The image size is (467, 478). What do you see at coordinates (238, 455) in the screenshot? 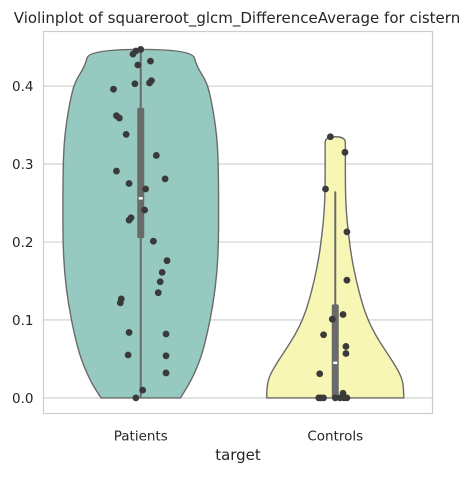
I see `x-axis-label: target` at bounding box center [238, 455].